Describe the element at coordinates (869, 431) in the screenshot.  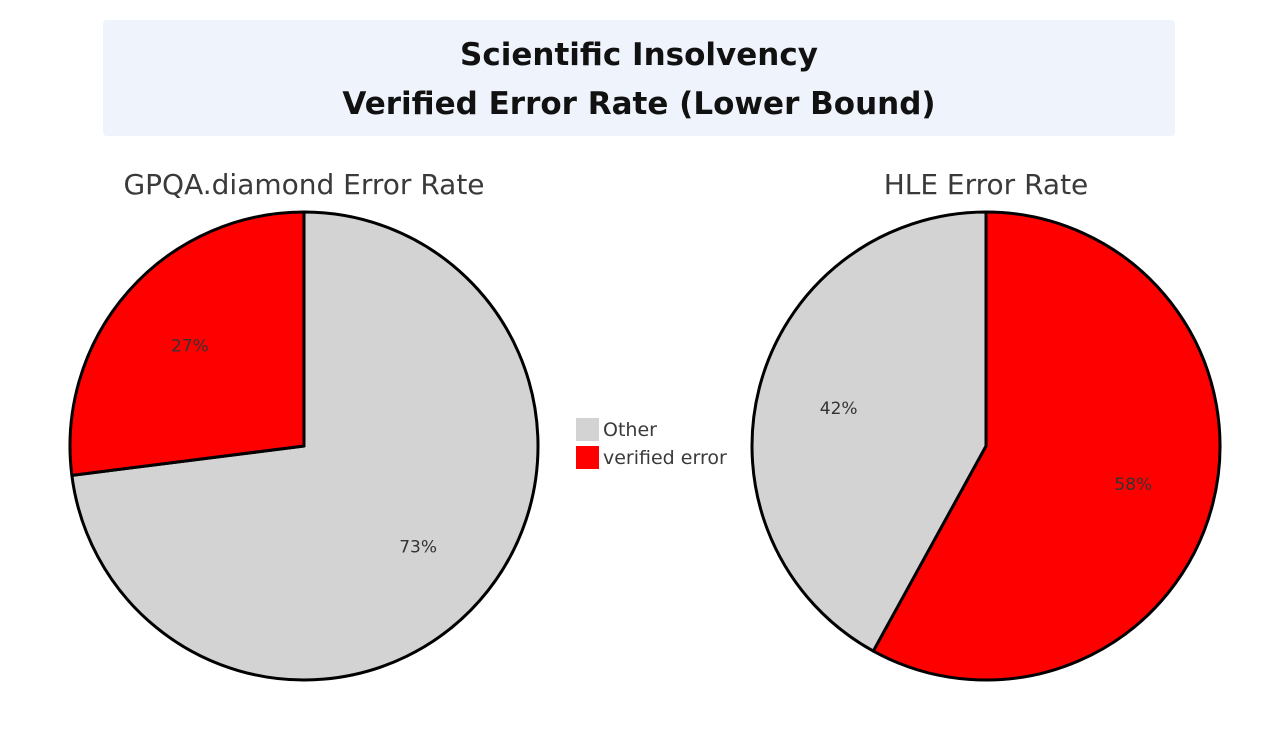
I see `pie-slice-other` at that location.